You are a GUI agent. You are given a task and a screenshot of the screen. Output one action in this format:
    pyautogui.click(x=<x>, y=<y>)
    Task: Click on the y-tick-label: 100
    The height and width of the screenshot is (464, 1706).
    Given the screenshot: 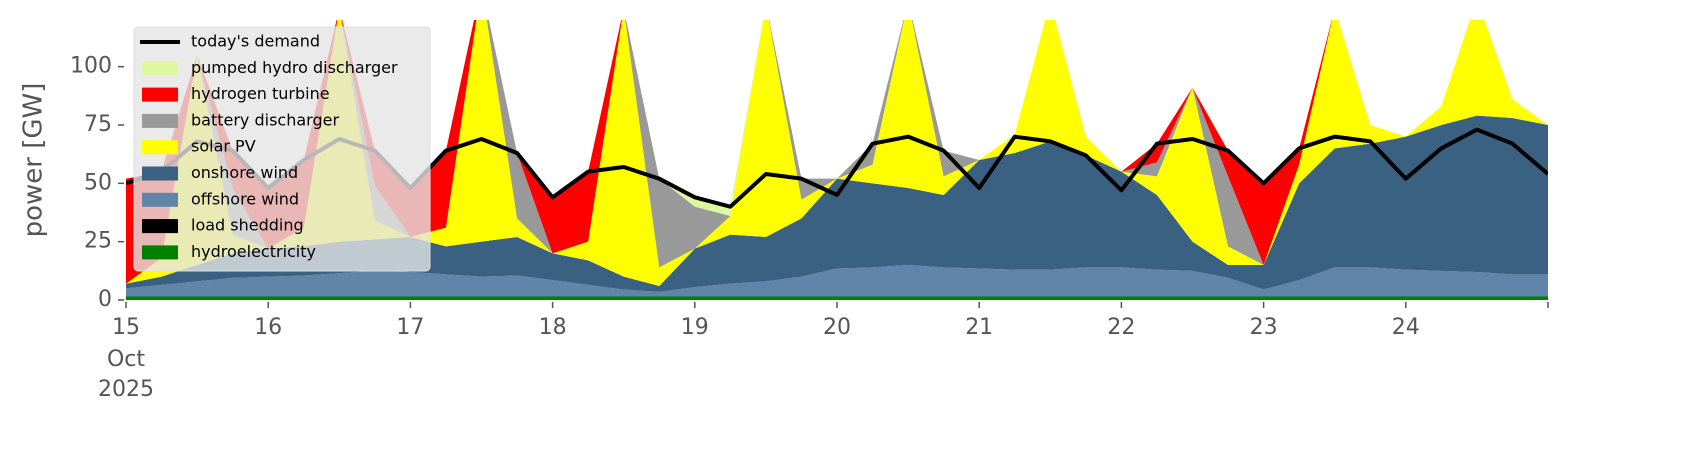 What is the action you would take?
    pyautogui.click(x=91, y=66)
    